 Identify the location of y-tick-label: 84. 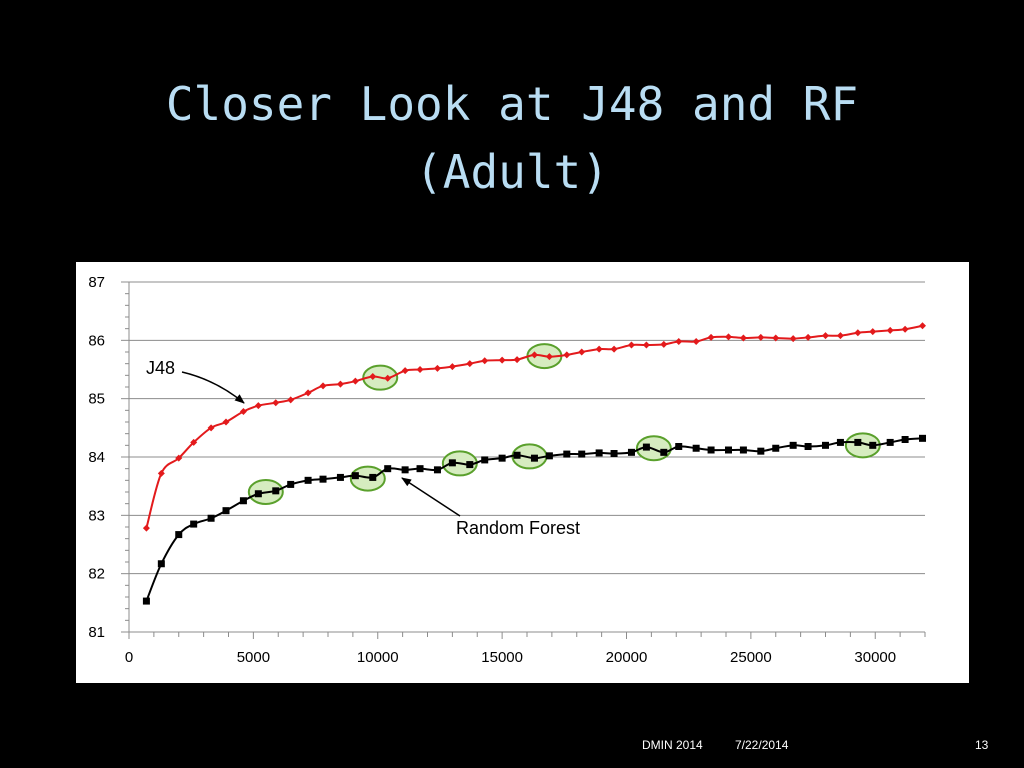
(96, 457).